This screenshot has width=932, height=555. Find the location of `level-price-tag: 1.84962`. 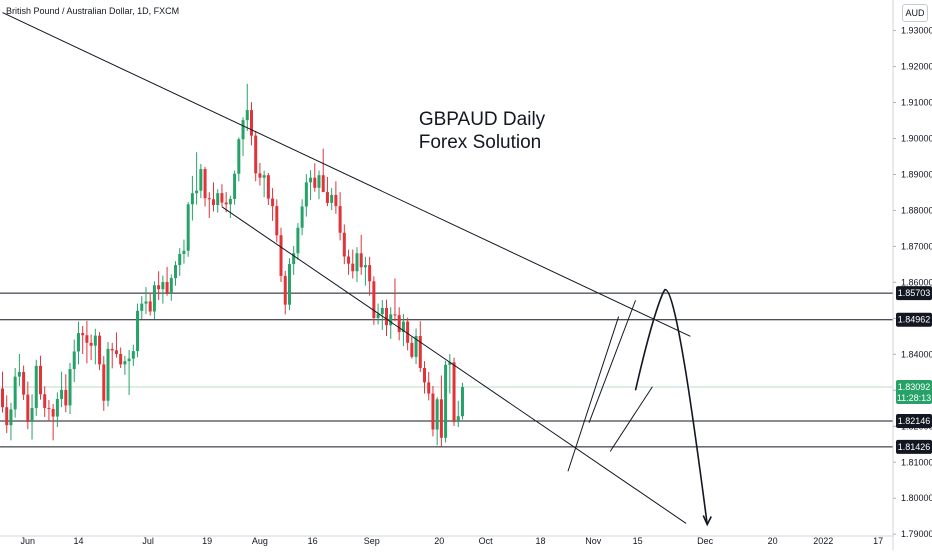

level-price-tag: 1.84962 is located at coordinates (914, 319).